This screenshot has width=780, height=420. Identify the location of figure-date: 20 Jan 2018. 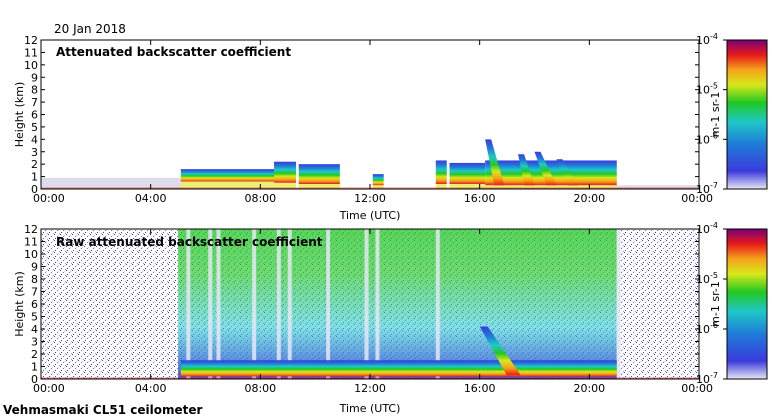
(90, 29).